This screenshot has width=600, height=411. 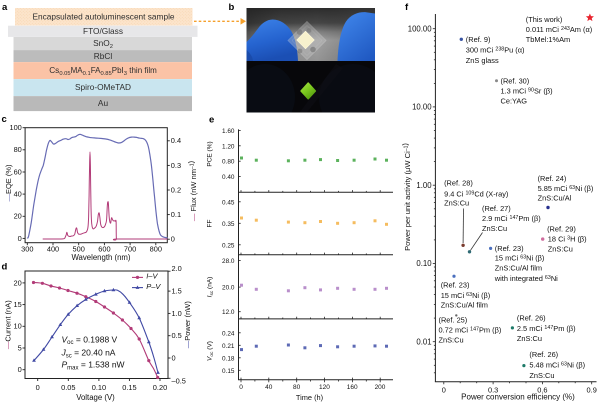 What do you see at coordinates (470, 329) in the screenshot?
I see `svg-text: 0.72 mCi 147Pm (β)` at bounding box center [470, 329].